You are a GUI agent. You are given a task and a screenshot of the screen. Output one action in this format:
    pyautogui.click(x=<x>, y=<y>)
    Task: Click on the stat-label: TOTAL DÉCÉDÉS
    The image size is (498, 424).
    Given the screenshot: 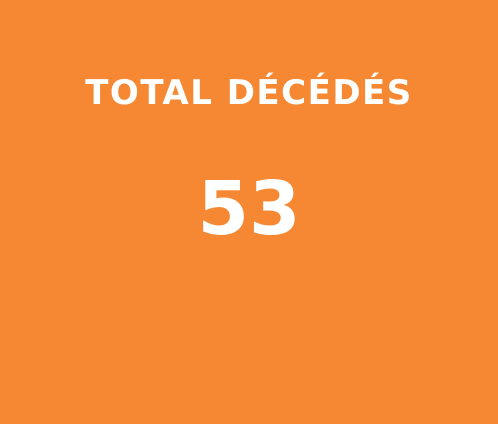 What is the action you would take?
    pyautogui.click(x=249, y=93)
    